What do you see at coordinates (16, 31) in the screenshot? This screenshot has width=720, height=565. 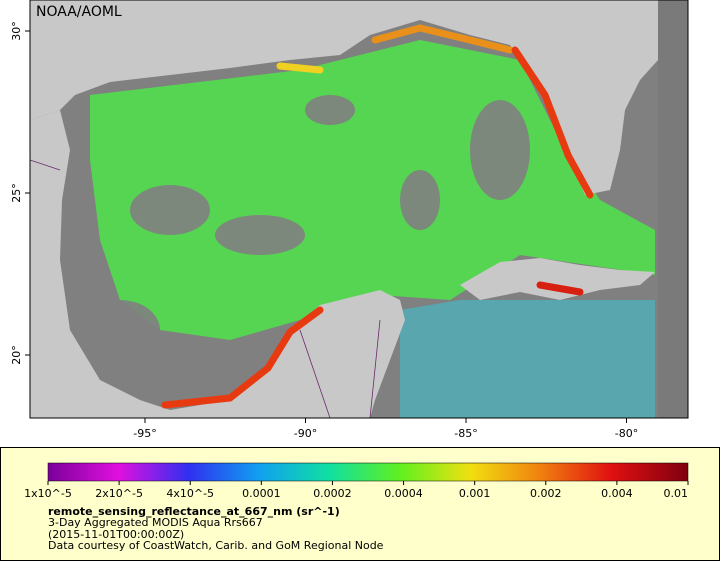 I see `lat-label: 30°` at bounding box center [16, 31].